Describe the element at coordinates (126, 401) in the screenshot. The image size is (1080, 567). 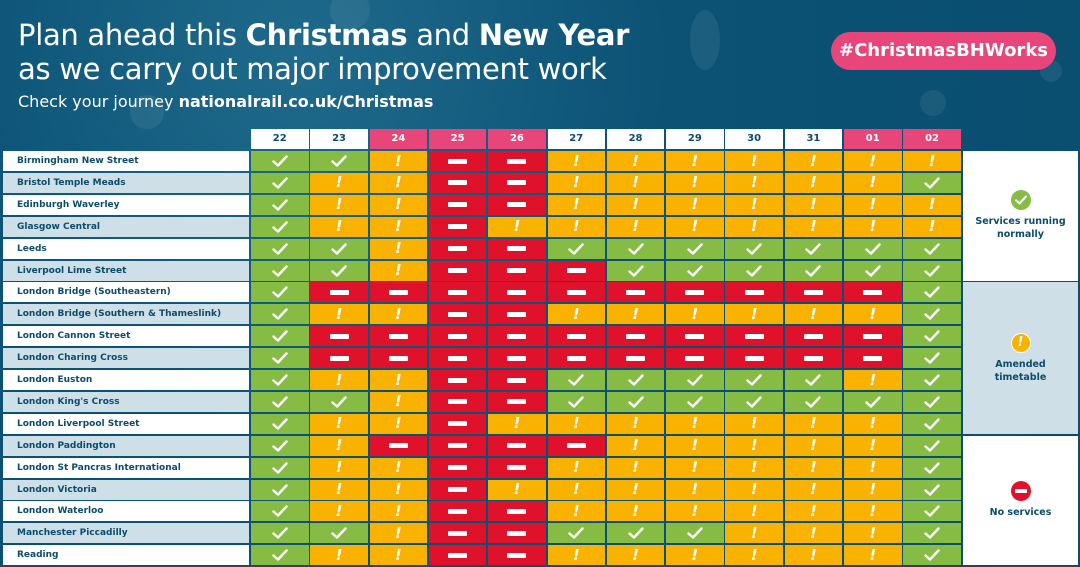
I see `station-name: London King's Cross` at that location.